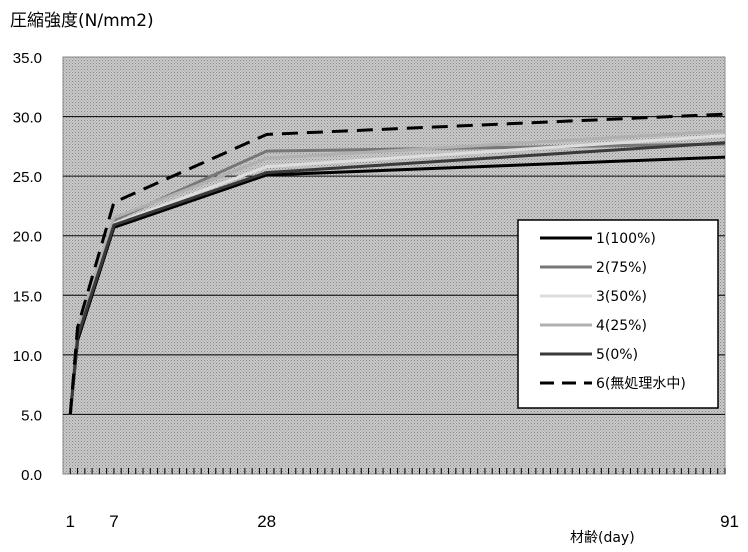 This screenshot has width=748, height=552. What do you see at coordinates (31, 415) in the screenshot?
I see `y-tick-label: 5.0` at bounding box center [31, 415].